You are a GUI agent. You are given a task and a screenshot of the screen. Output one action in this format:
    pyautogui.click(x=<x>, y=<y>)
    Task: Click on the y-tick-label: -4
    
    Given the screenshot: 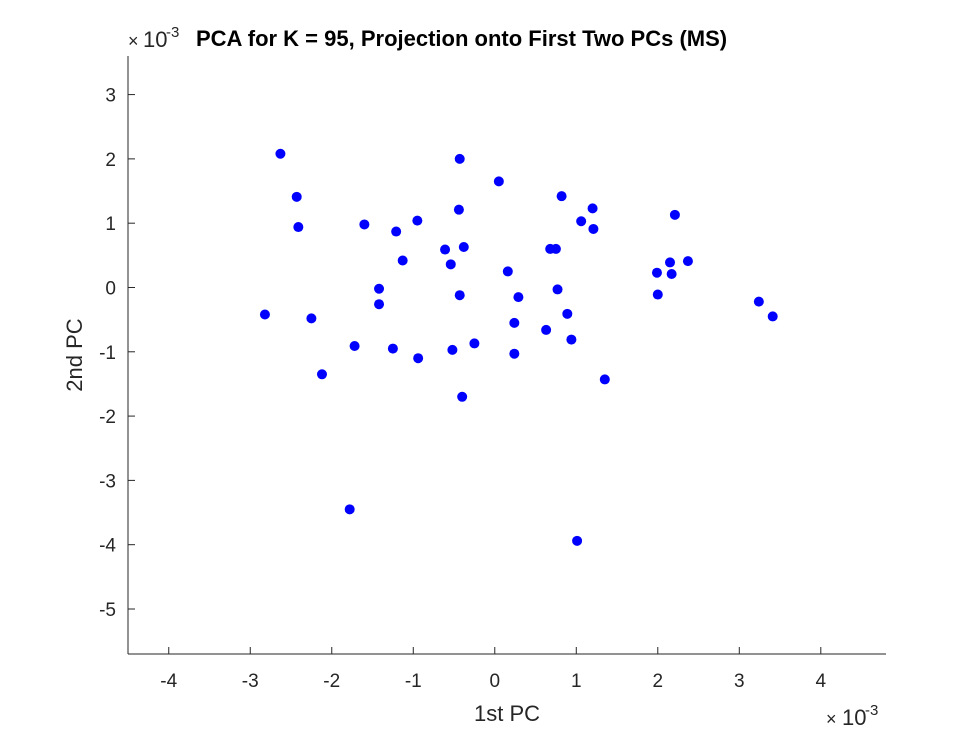 What is the action you would take?
    pyautogui.click(x=107, y=546)
    